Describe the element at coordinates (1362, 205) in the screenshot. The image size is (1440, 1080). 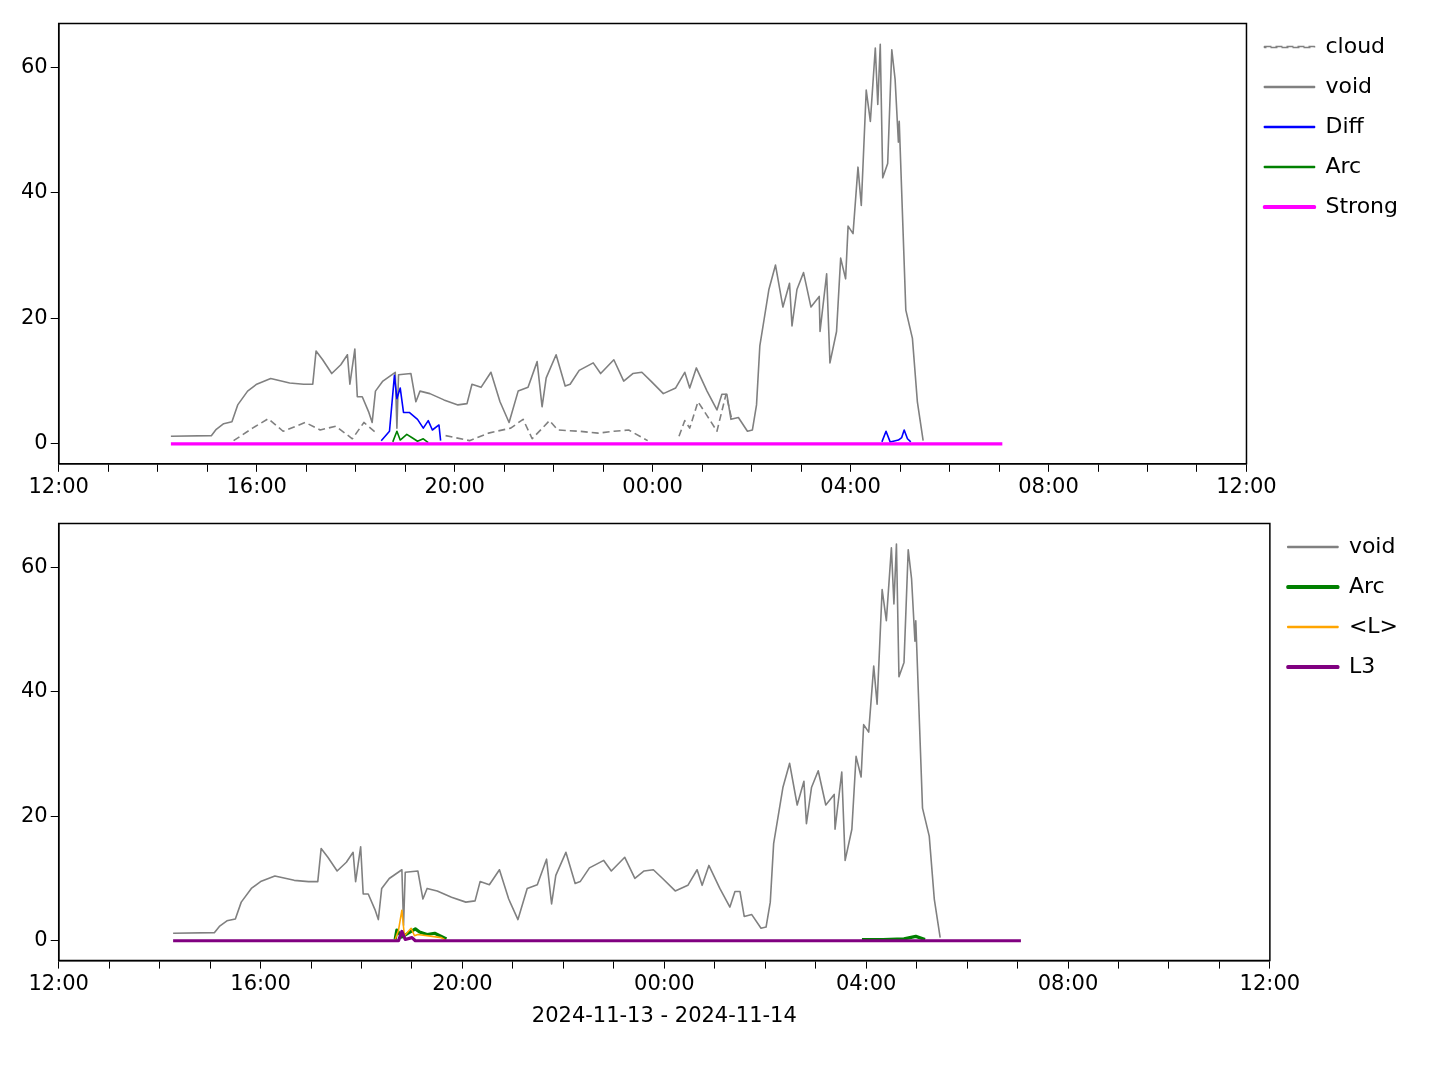
I see `legend-label: Strong` at that location.